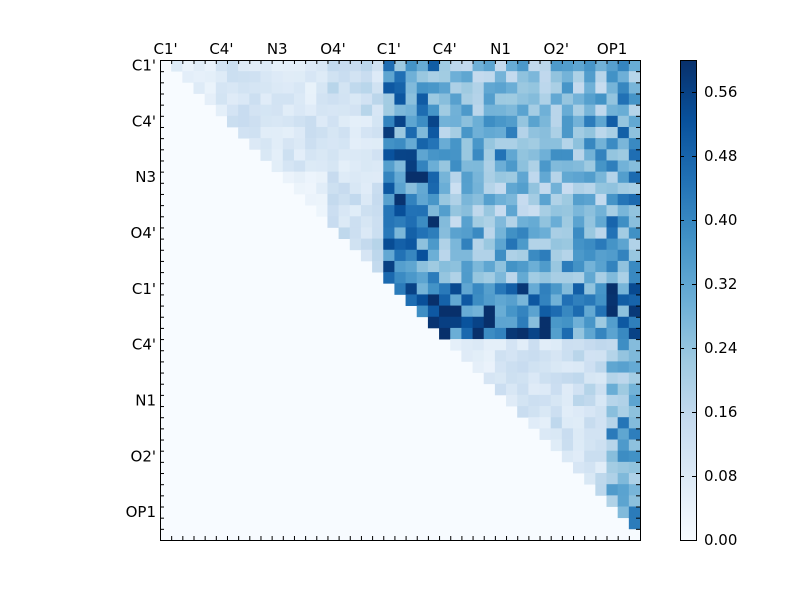 The image size is (800, 600). Describe the element at coordinates (144, 121) in the screenshot. I see `y-tick-label: C4'` at that location.